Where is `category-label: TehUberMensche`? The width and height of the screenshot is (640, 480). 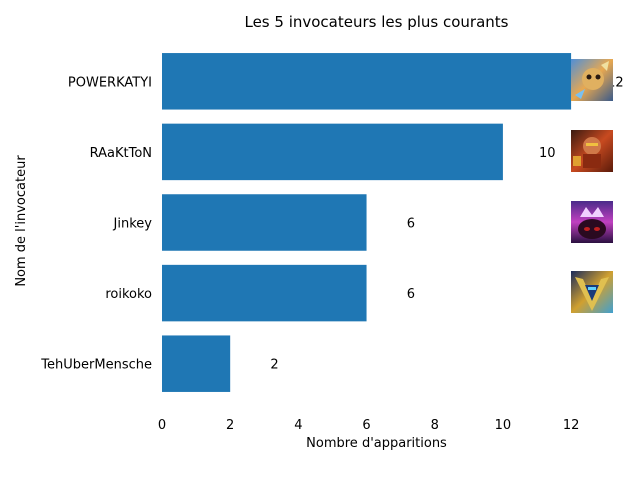 category-label: TehUberMensche is located at coordinates (96, 365).